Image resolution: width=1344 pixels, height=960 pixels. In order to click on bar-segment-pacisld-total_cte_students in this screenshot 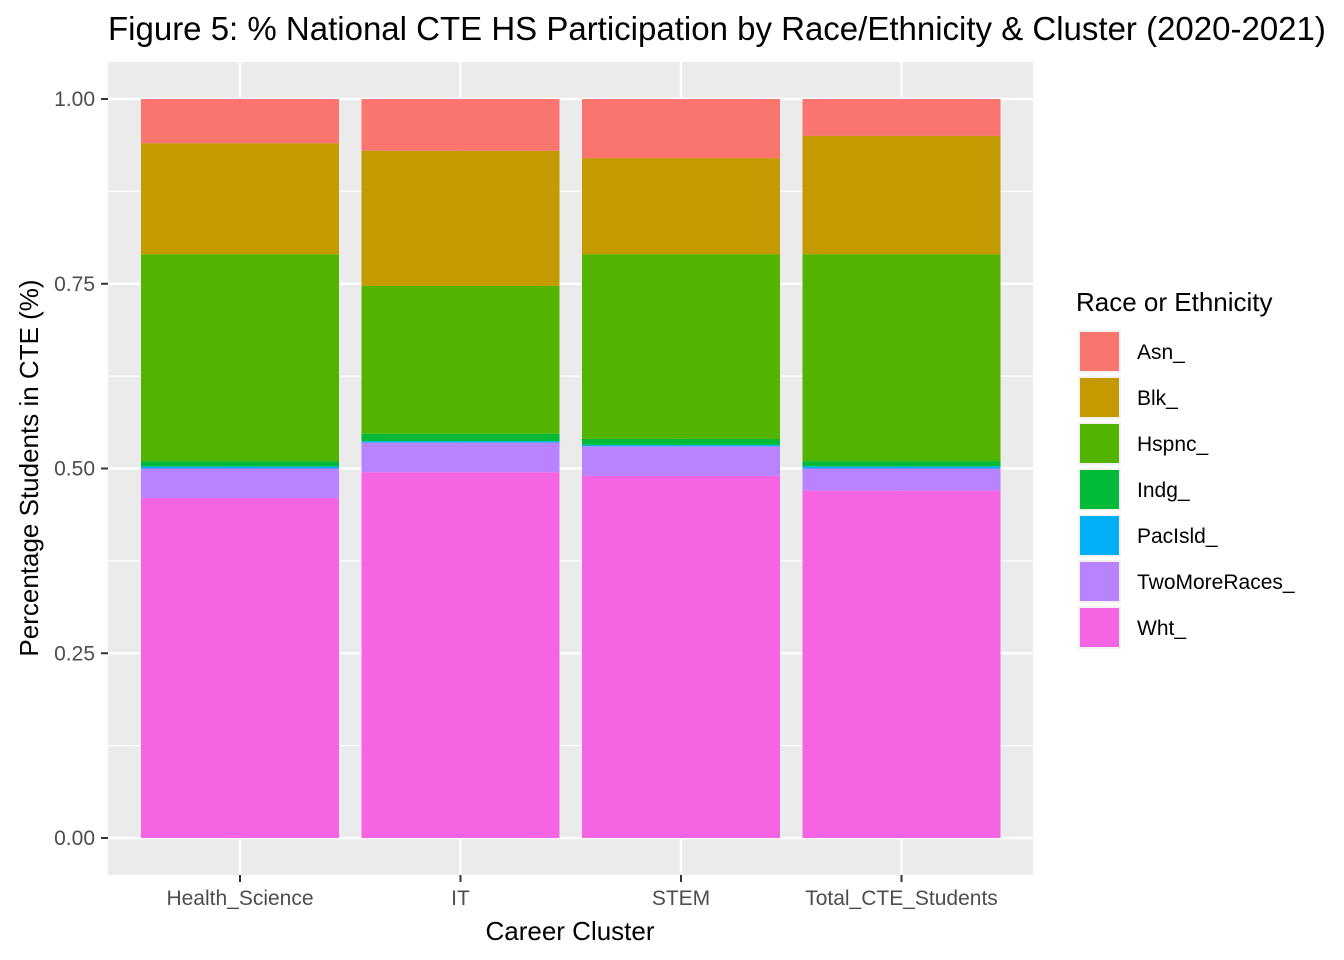, I will do `click(901, 467)`.